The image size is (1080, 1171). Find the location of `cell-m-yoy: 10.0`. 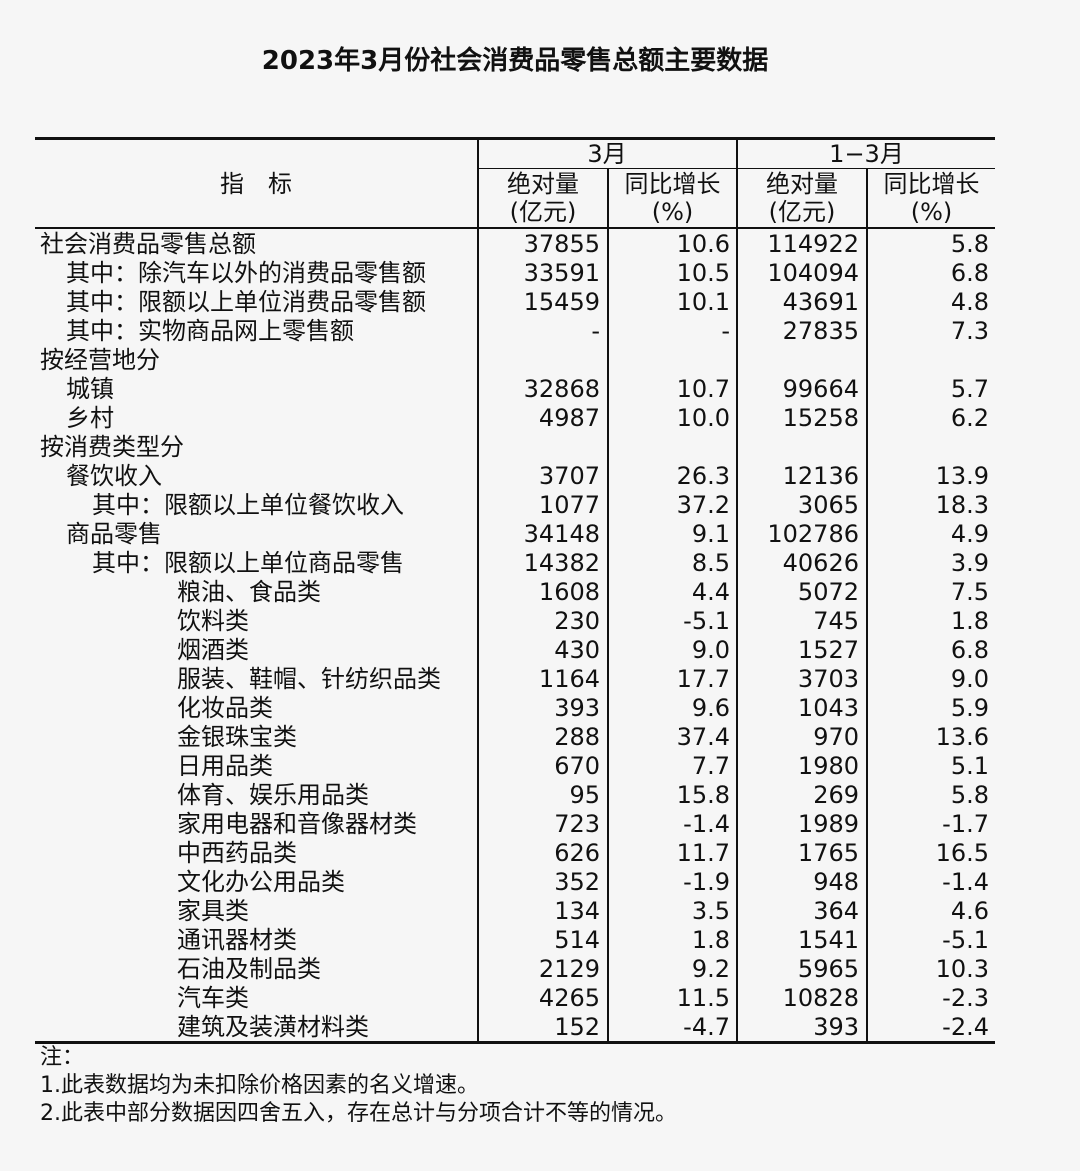

cell-m-yoy: 10.0 is located at coordinates (703, 418).